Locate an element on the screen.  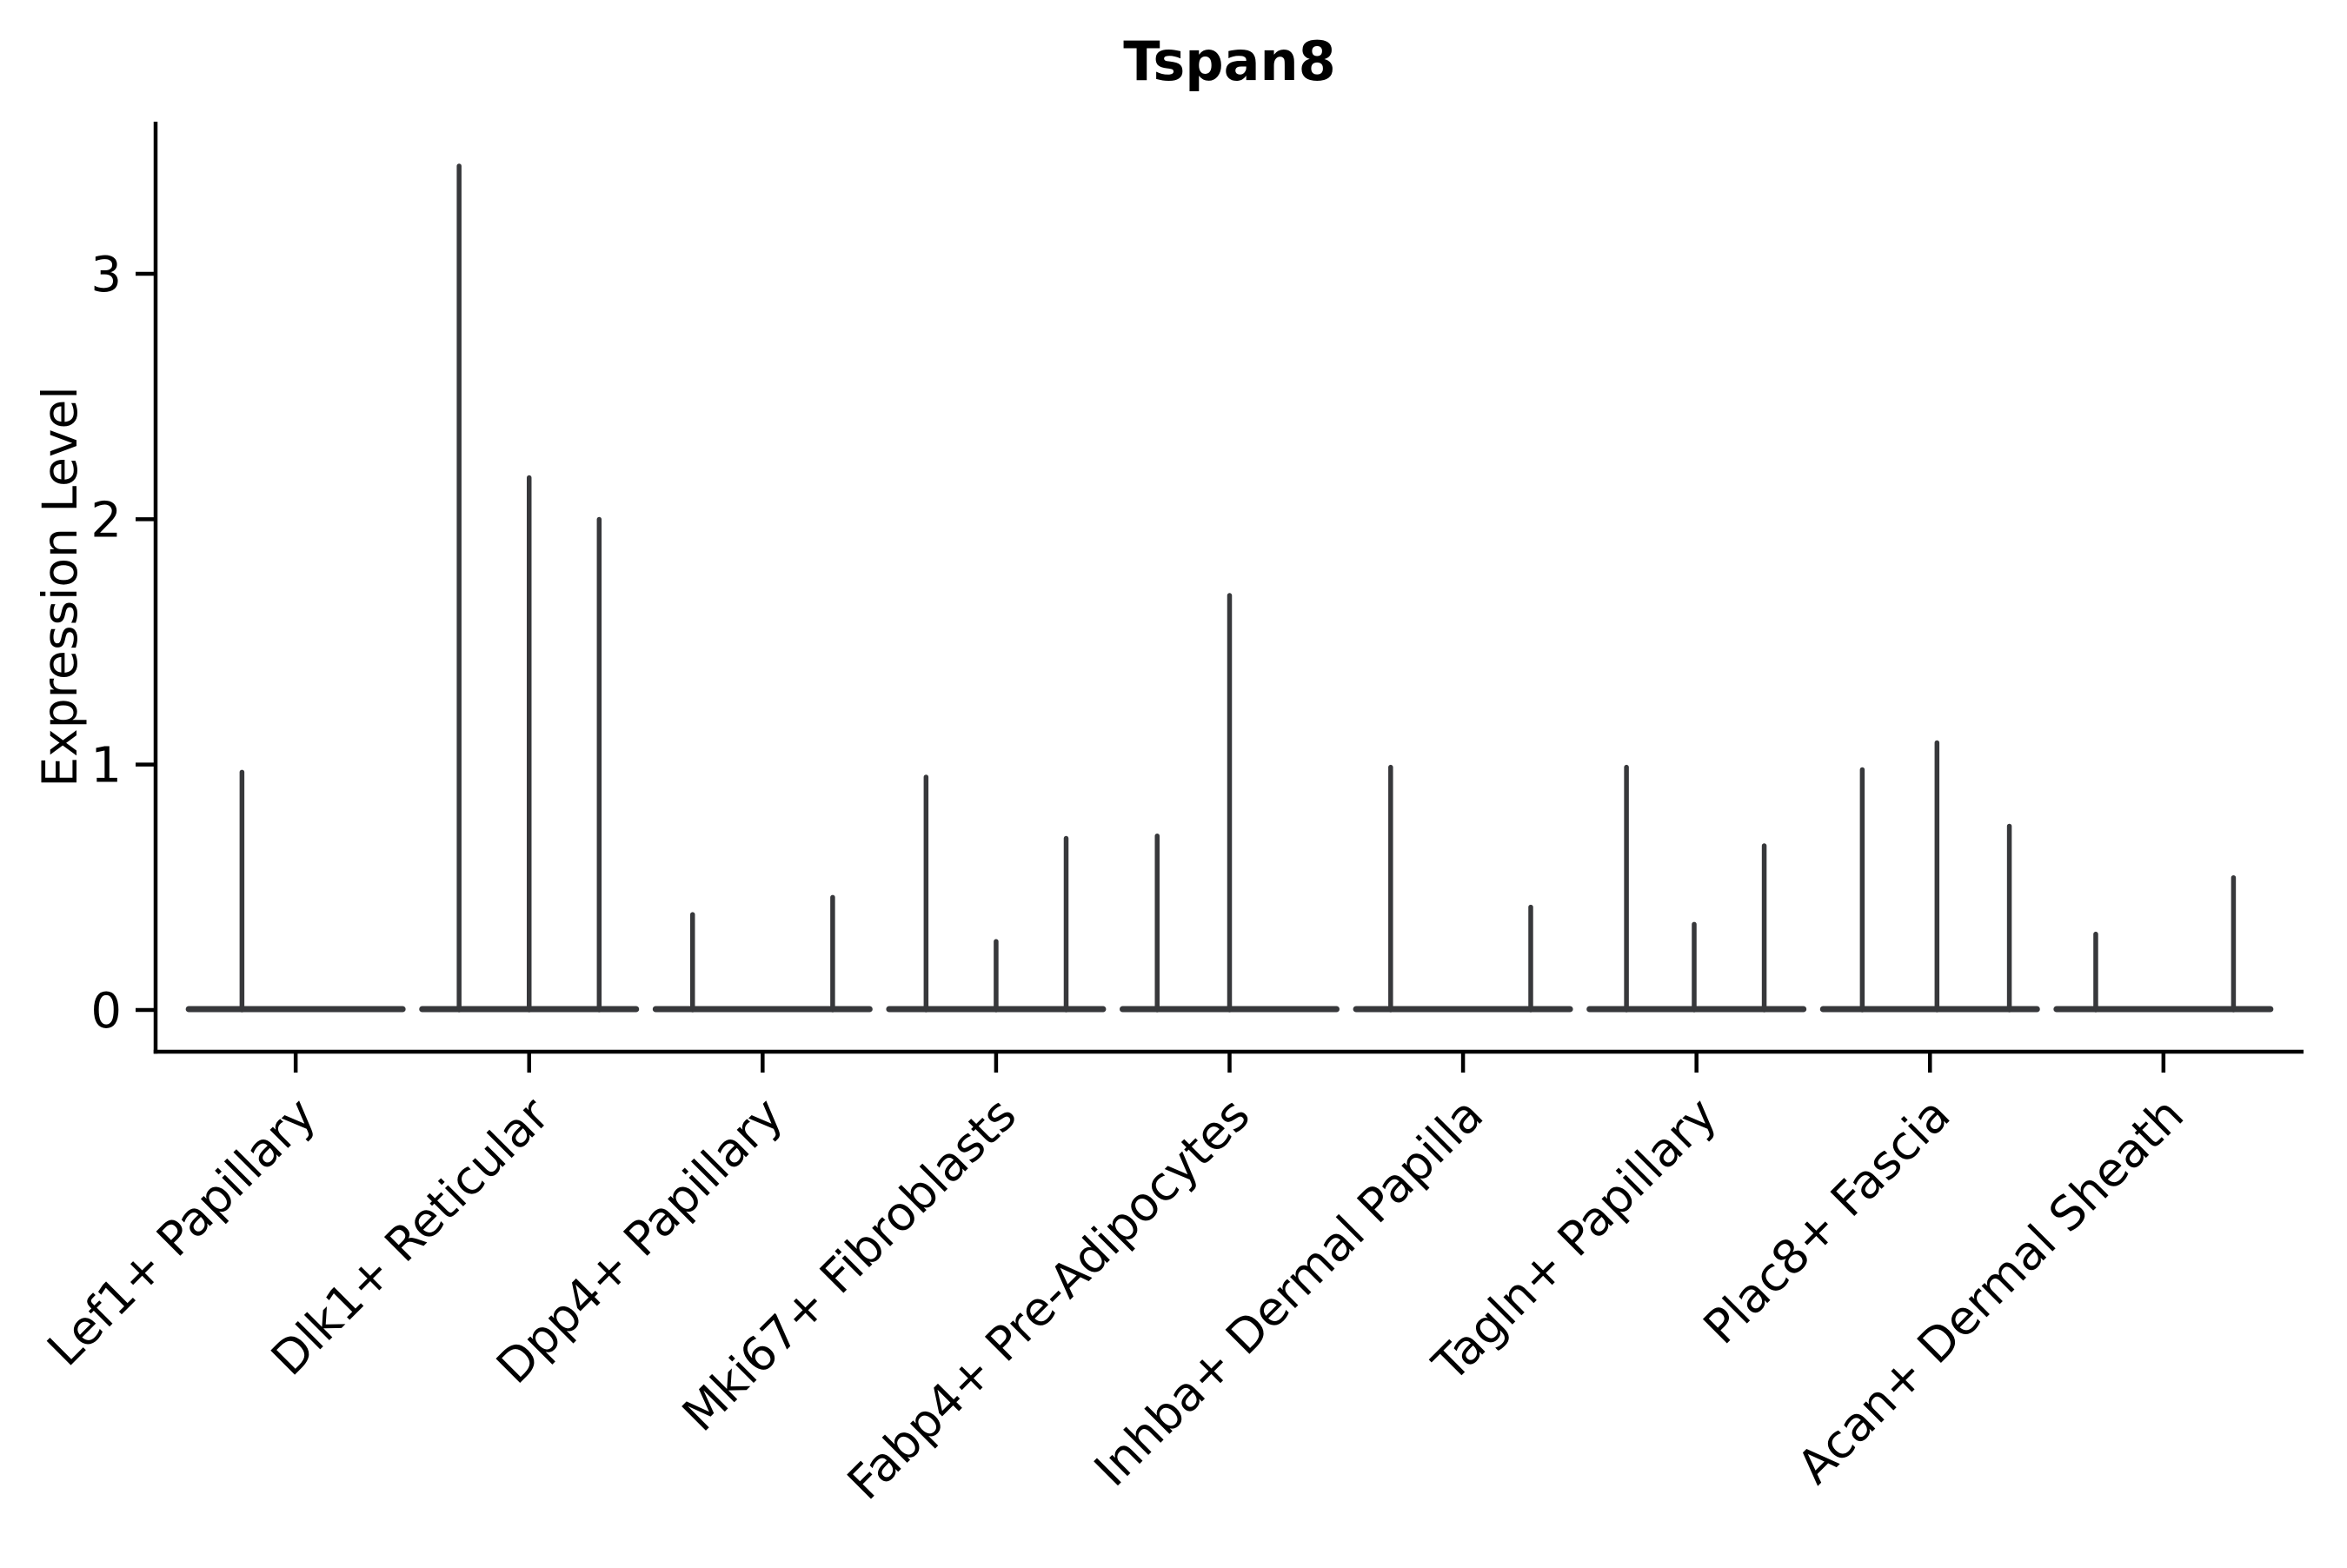
x-tick-label: Plac8+ Fascia is located at coordinates (1827, 1221).